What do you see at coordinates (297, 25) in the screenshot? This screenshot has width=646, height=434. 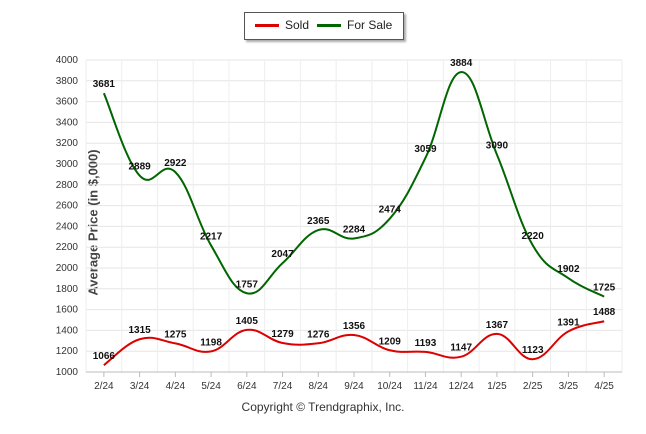 I see `legend-label-sold: Sold` at bounding box center [297, 25].